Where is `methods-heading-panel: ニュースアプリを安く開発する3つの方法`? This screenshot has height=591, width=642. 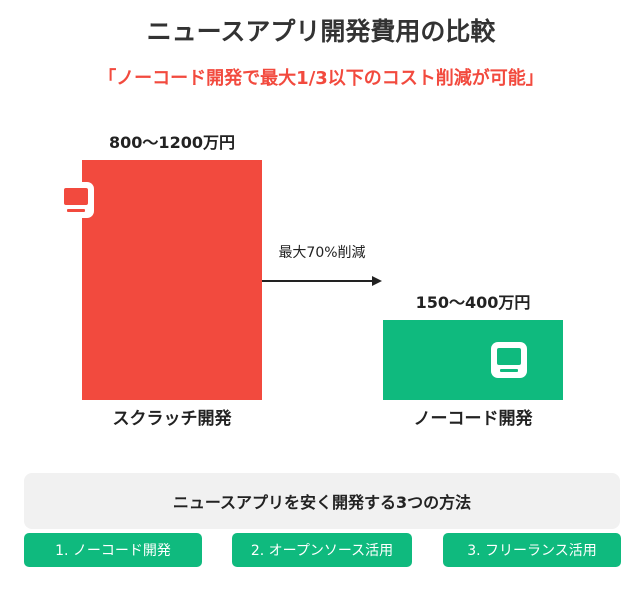 methods-heading-panel: ニュースアプリを安く開発する3つの方法 is located at coordinates (322, 501).